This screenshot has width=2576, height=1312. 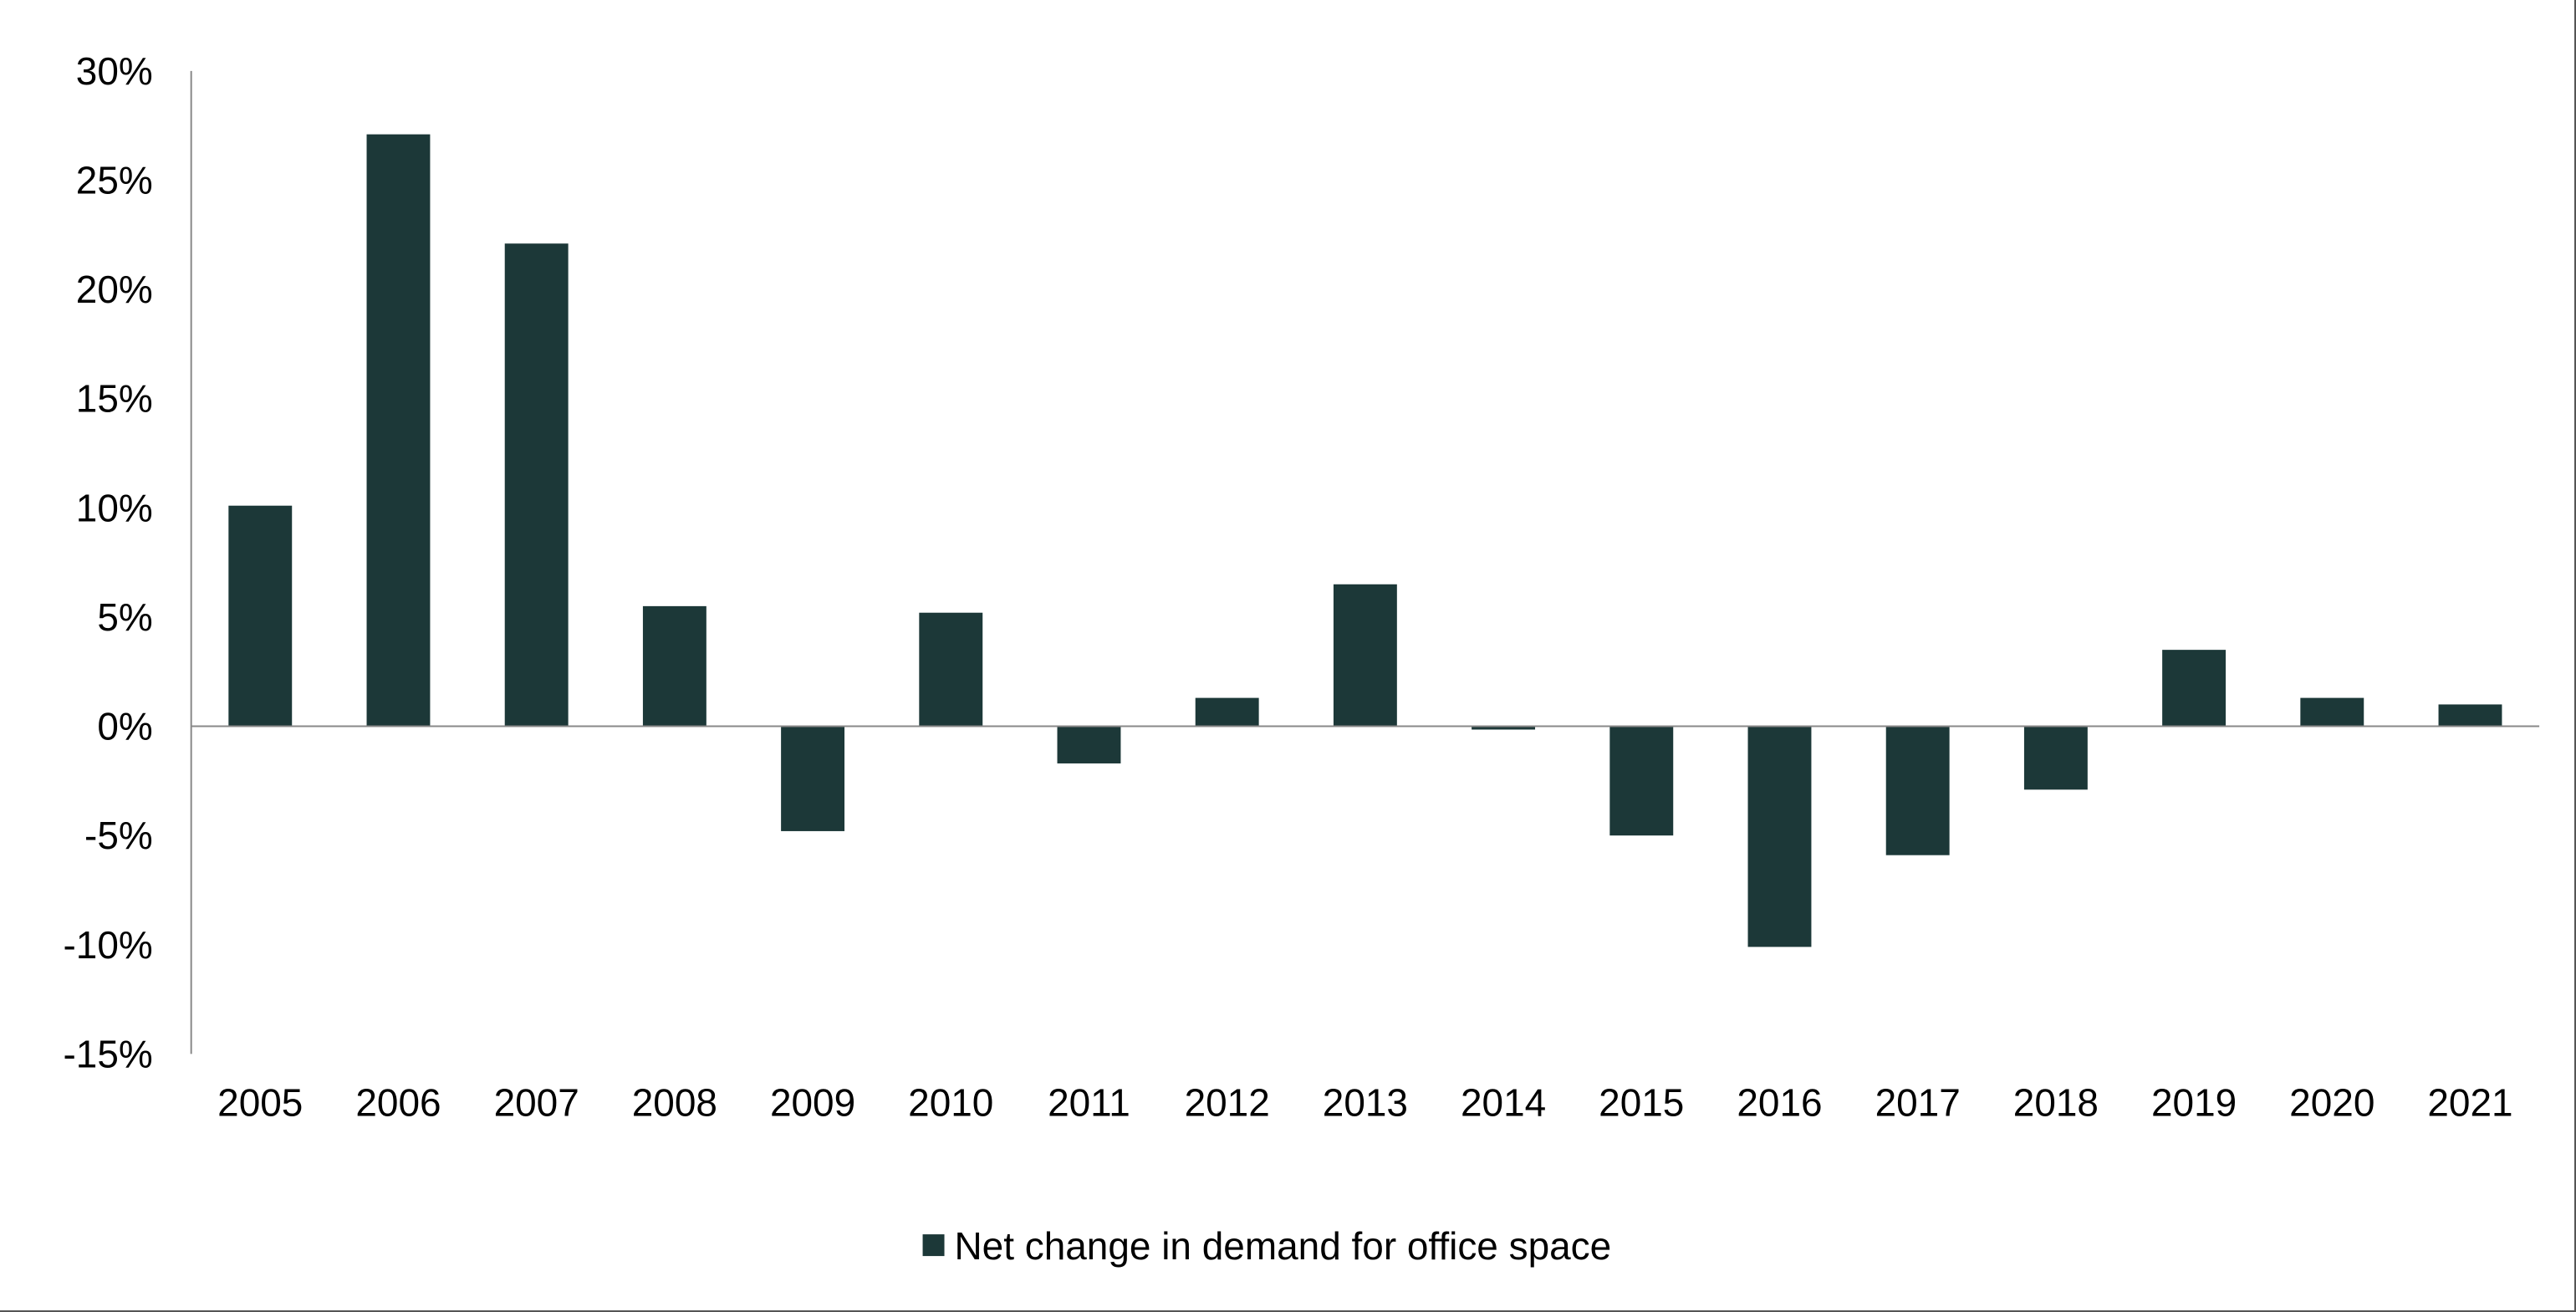 What do you see at coordinates (933, 1245) in the screenshot?
I see `legend-swatch` at bounding box center [933, 1245].